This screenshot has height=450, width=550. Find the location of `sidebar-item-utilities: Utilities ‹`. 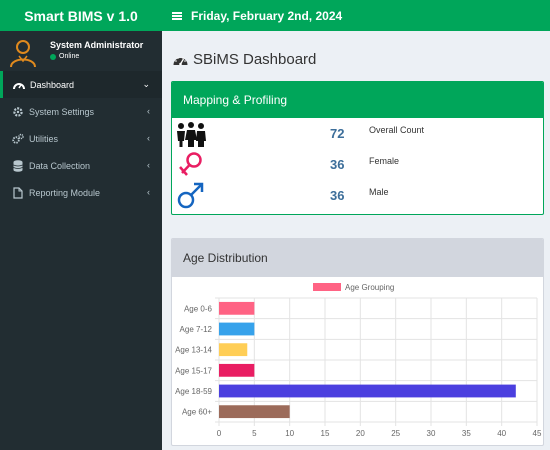

sidebar-item-utilities: Utilities ‹ is located at coordinates (81, 138).